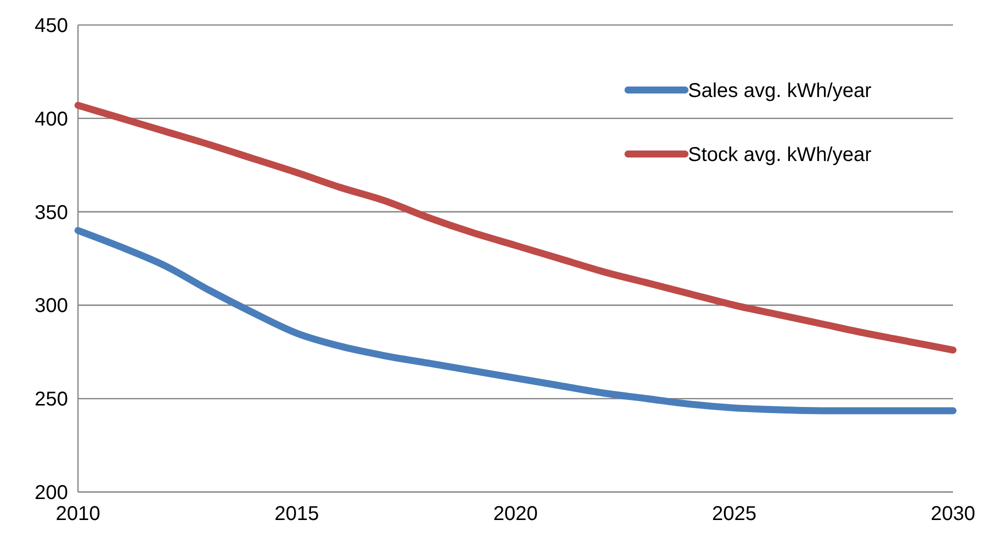  I want to click on y-tick-label: 200, so click(51, 493).